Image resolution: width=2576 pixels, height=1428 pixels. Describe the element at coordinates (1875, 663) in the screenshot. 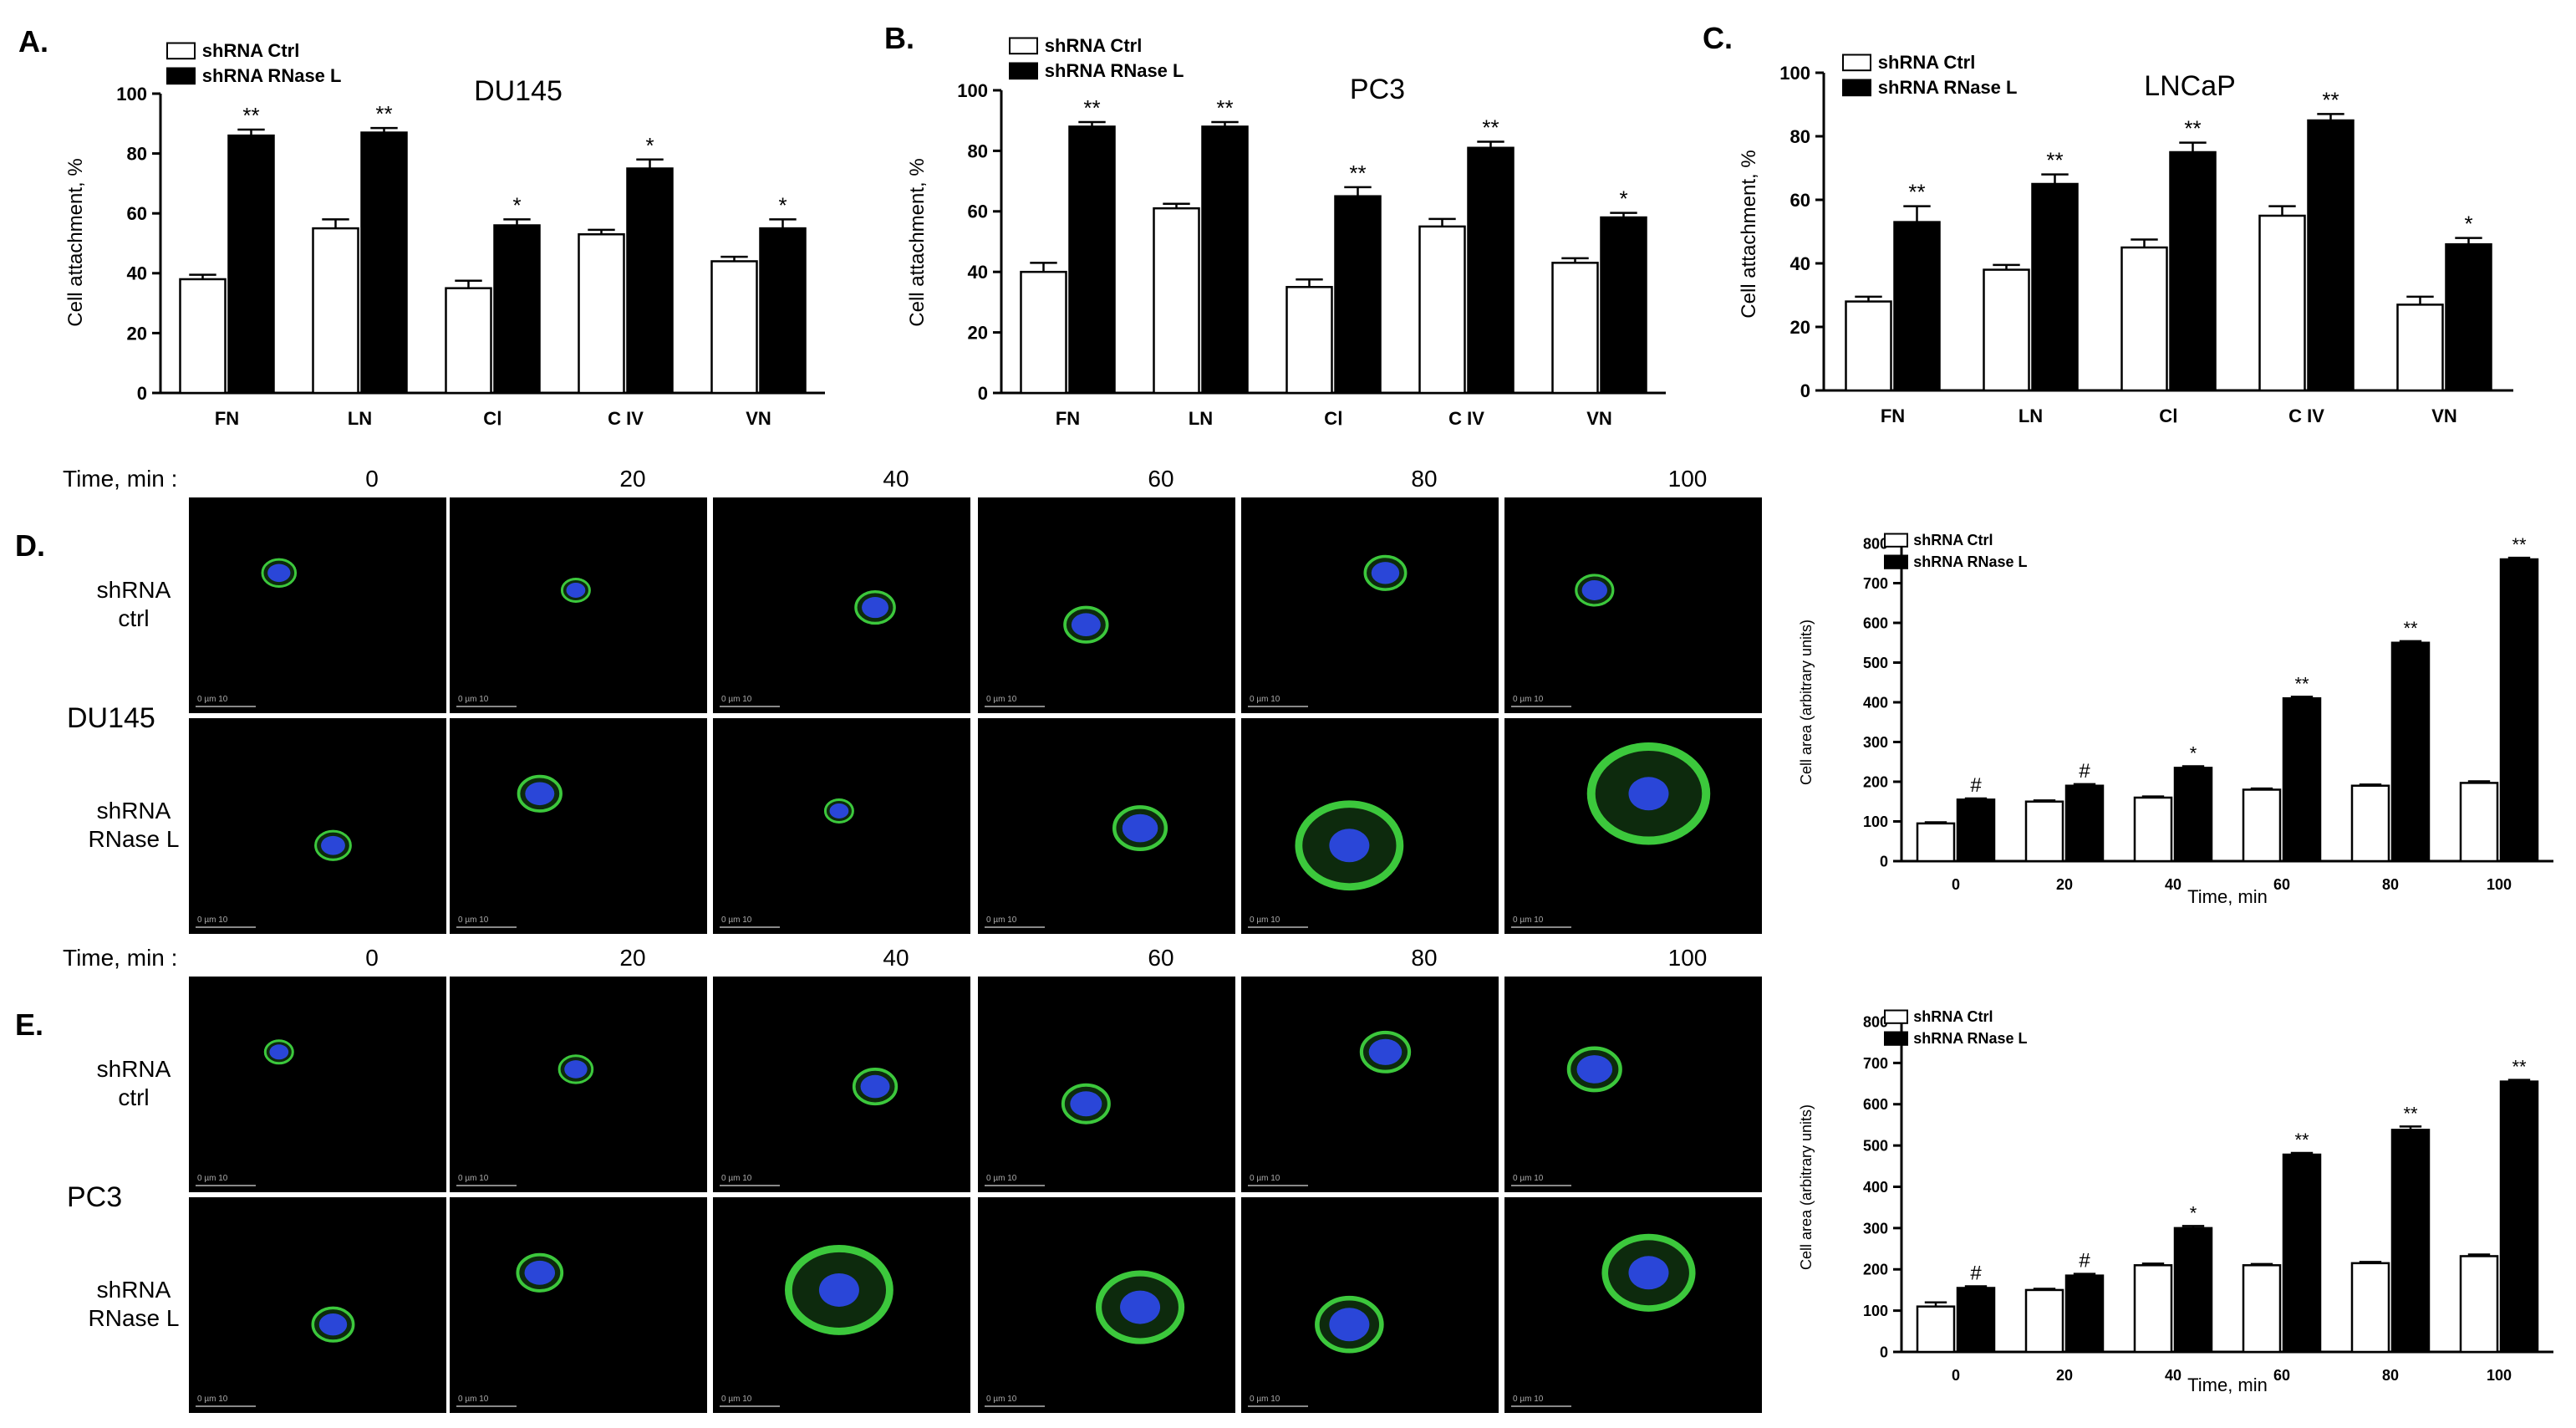

I see `y-tick-label: 500` at that location.